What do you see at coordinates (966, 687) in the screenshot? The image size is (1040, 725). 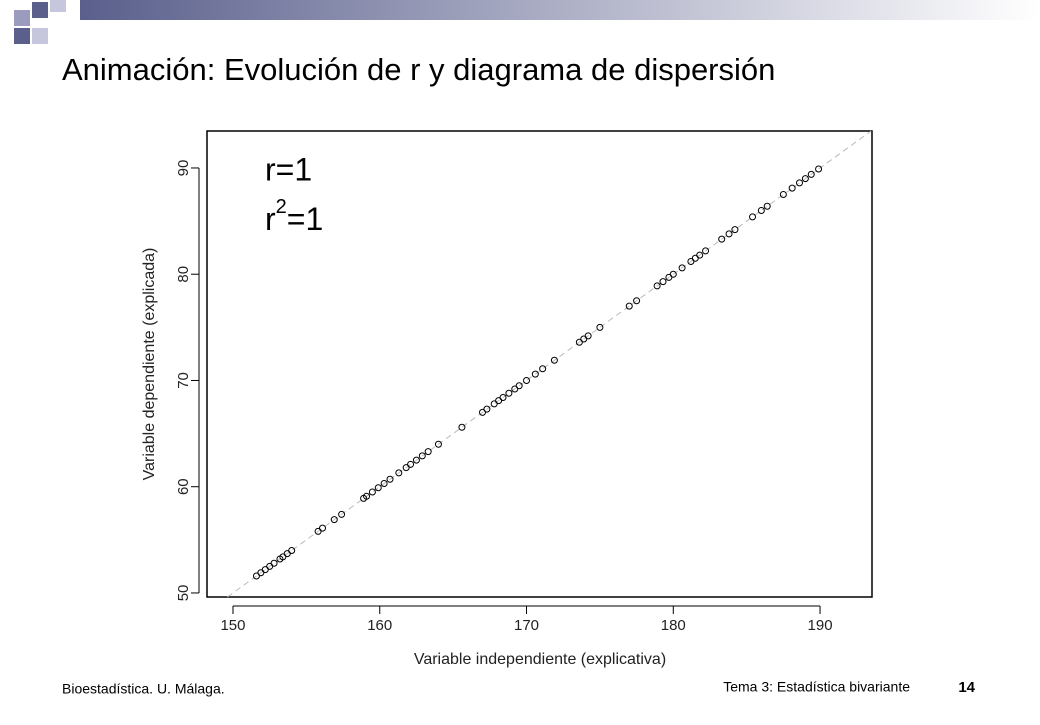 I see `page-number: 14` at bounding box center [966, 687].